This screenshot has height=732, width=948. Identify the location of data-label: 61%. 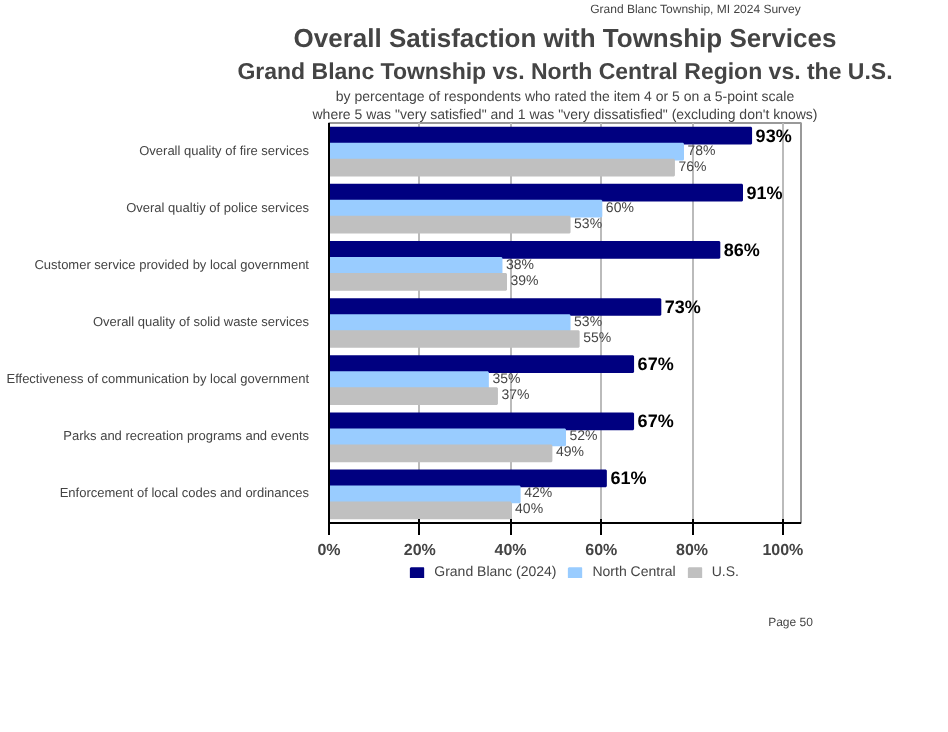
(628, 478).